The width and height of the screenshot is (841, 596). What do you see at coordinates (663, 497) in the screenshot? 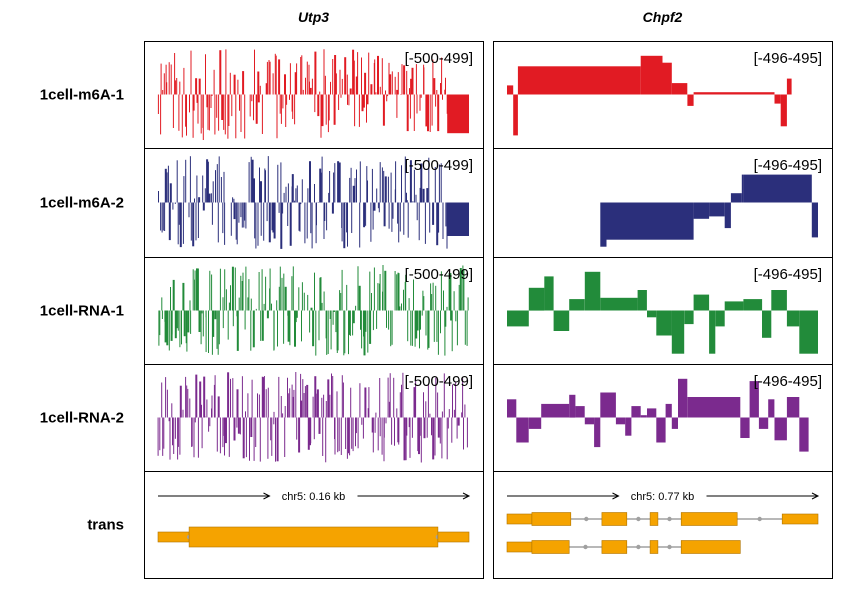
I see `locus-label: chr5: 0.77 kb` at bounding box center [663, 497].